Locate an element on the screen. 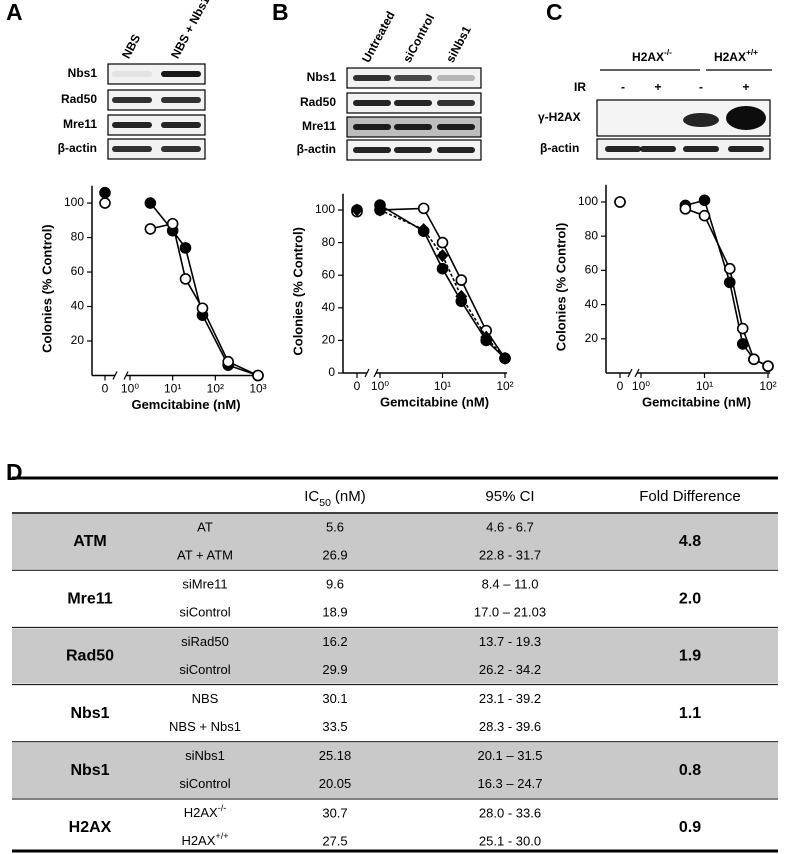  blot-row-label: Mre11 is located at coordinates (319, 126).